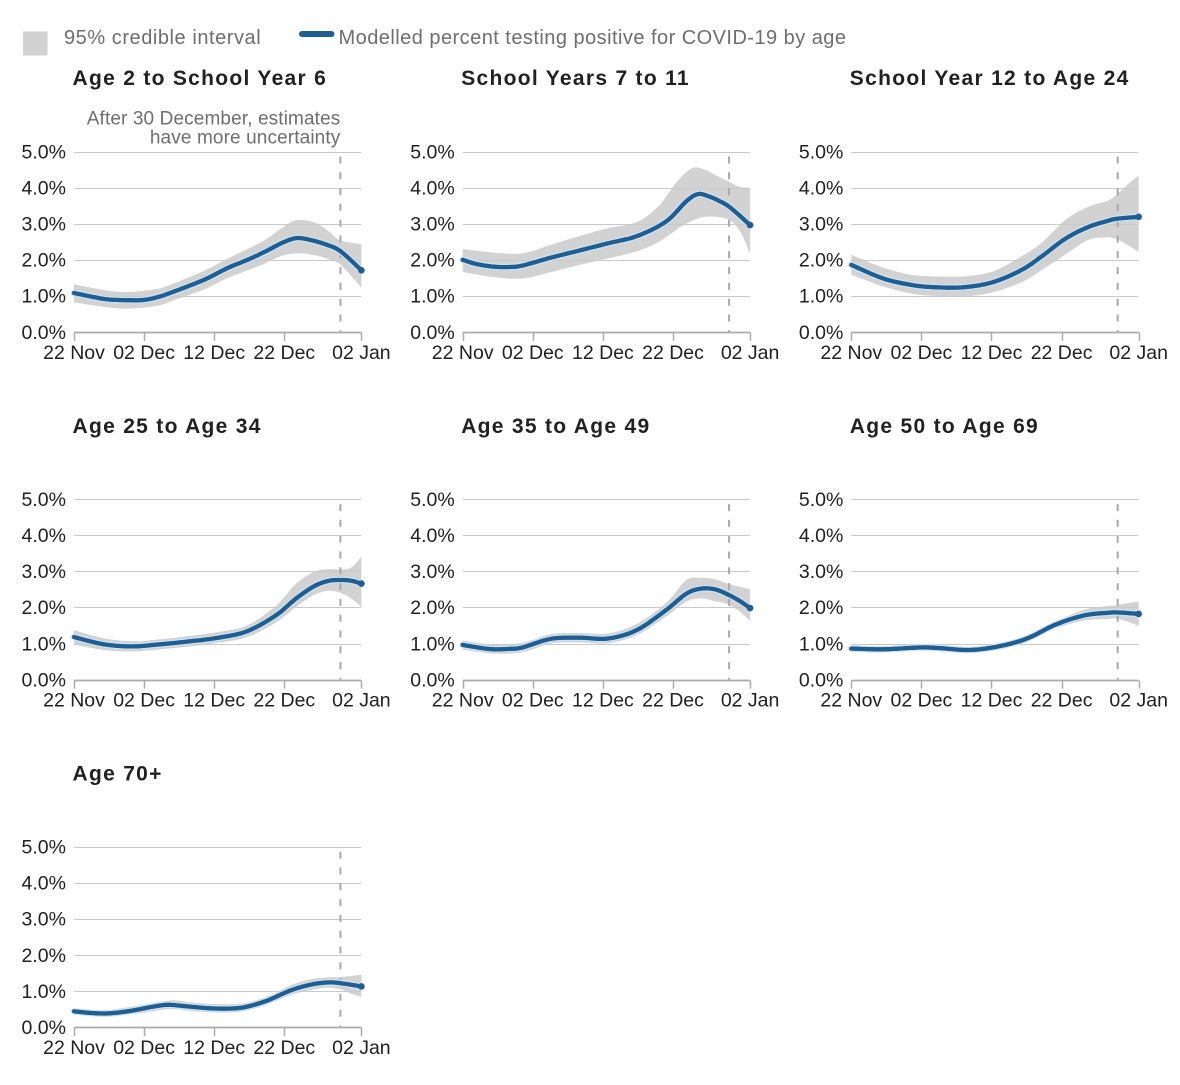 Image resolution: width=1180 pixels, height=1085 pixels. What do you see at coordinates (200, 78) in the screenshot?
I see `svg-text: Age 2 to School Year 6` at bounding box center [200, 78].